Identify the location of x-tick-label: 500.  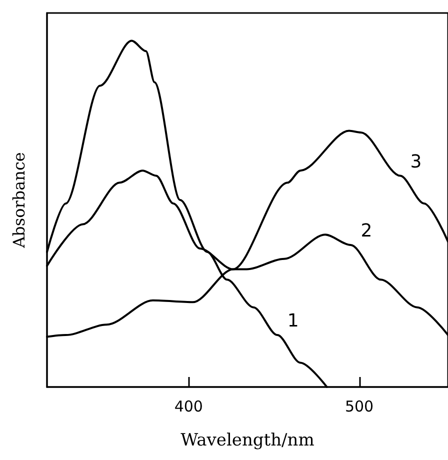
(359, 407).